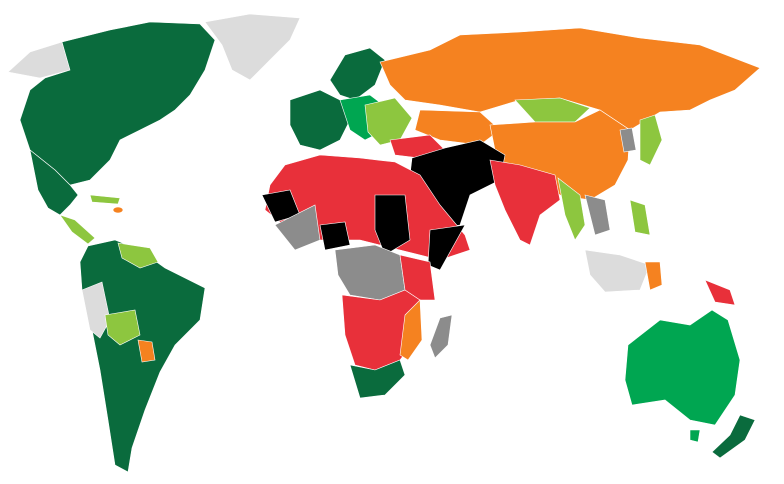  Describe the element at coordinates (682, 367) in the screenshot. I see `australia` at that location.